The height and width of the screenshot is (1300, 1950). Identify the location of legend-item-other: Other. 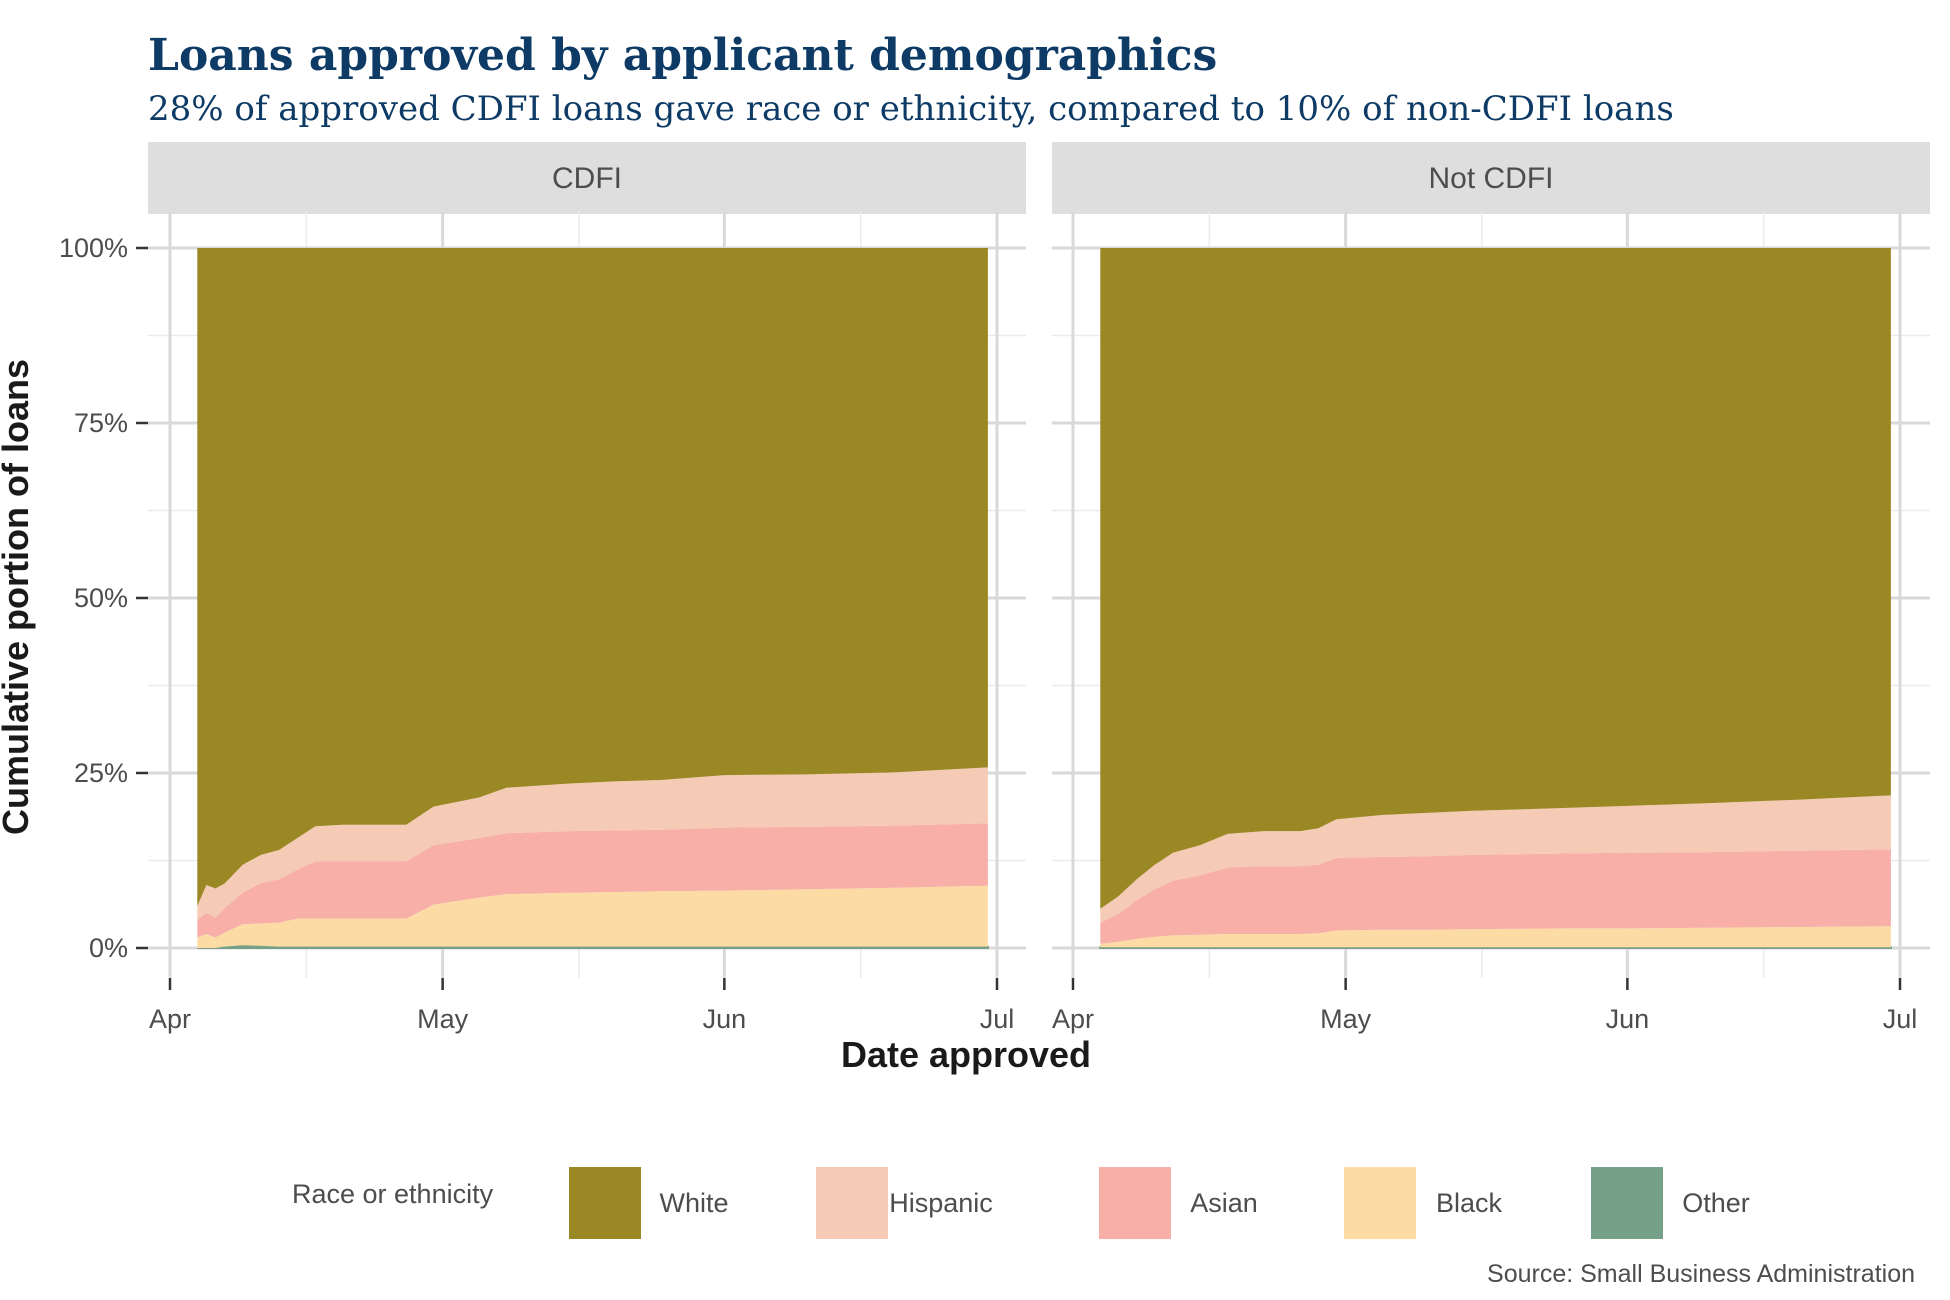
(1669, 1203).